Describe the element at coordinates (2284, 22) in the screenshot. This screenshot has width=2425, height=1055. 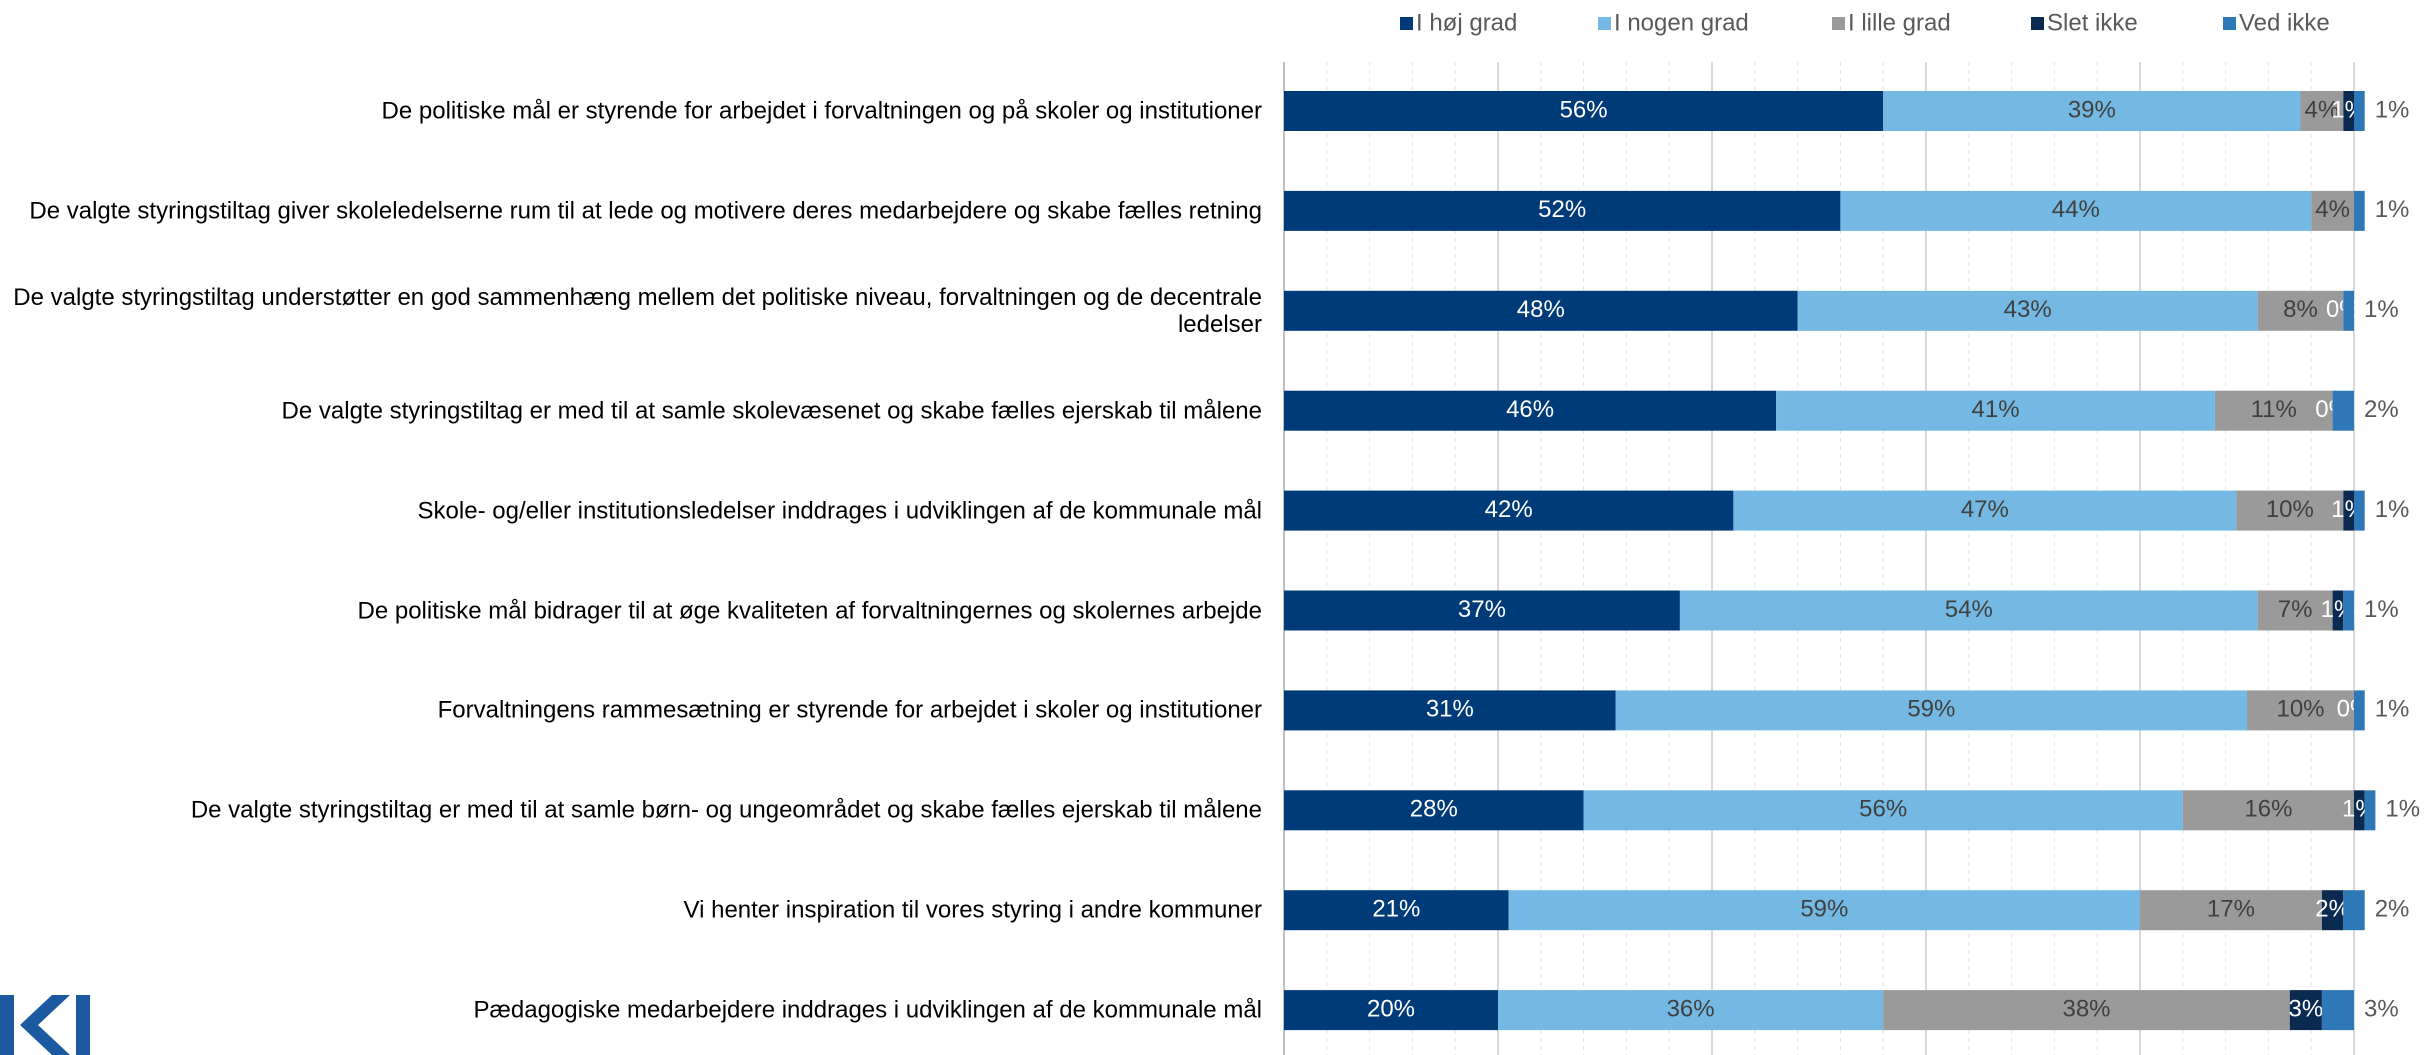
I see `legend-label: Ved ikke` at that location.